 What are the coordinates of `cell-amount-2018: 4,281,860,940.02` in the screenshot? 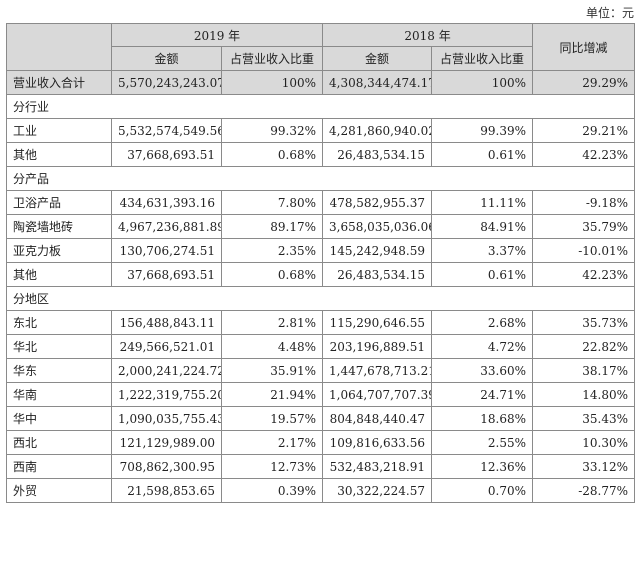 It's located at (377, 130).